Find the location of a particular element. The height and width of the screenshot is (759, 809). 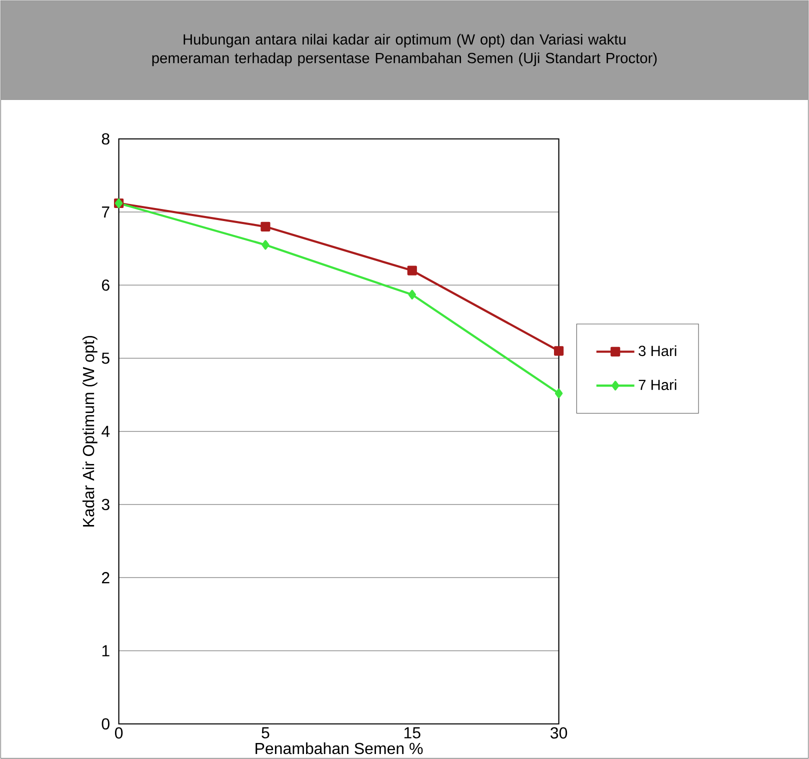

y-tick-label: 1 is located at coordinates (106, 650).